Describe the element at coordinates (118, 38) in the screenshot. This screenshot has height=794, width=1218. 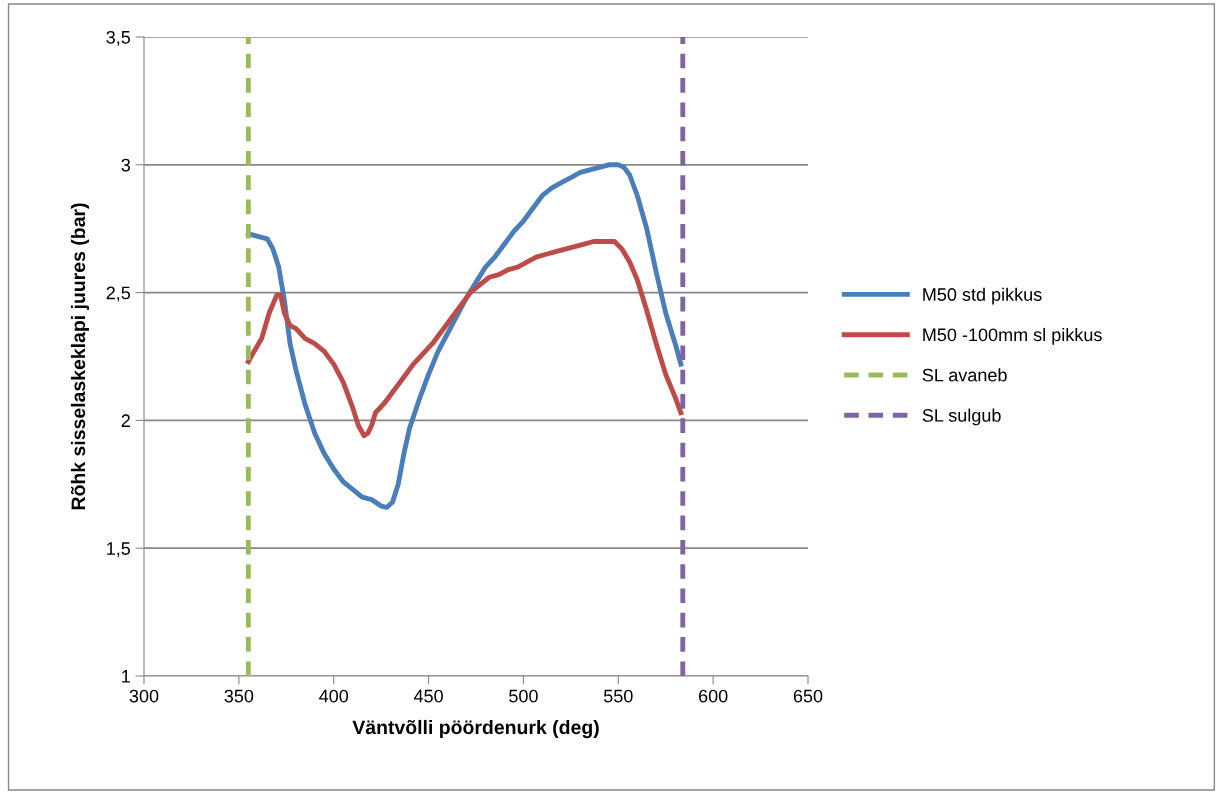
I see `y-tick-label: 3,5` at that location.